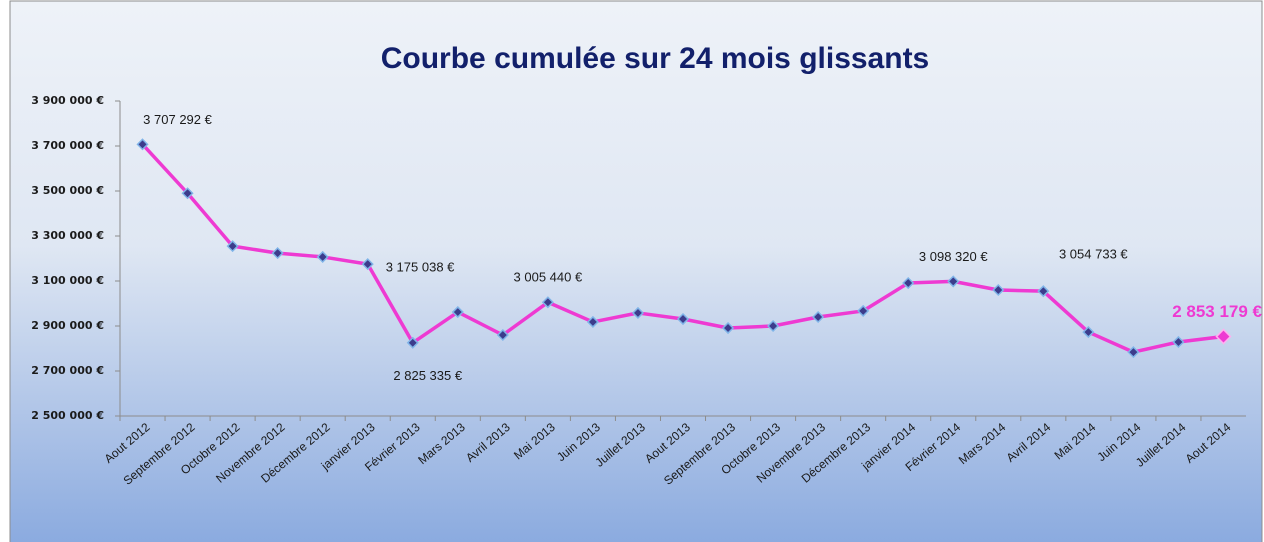  What do you see at coordinates (420, 267) in the screenshot?
I see `data-label: 3 175 038 €` at bounding box center [420, 267].